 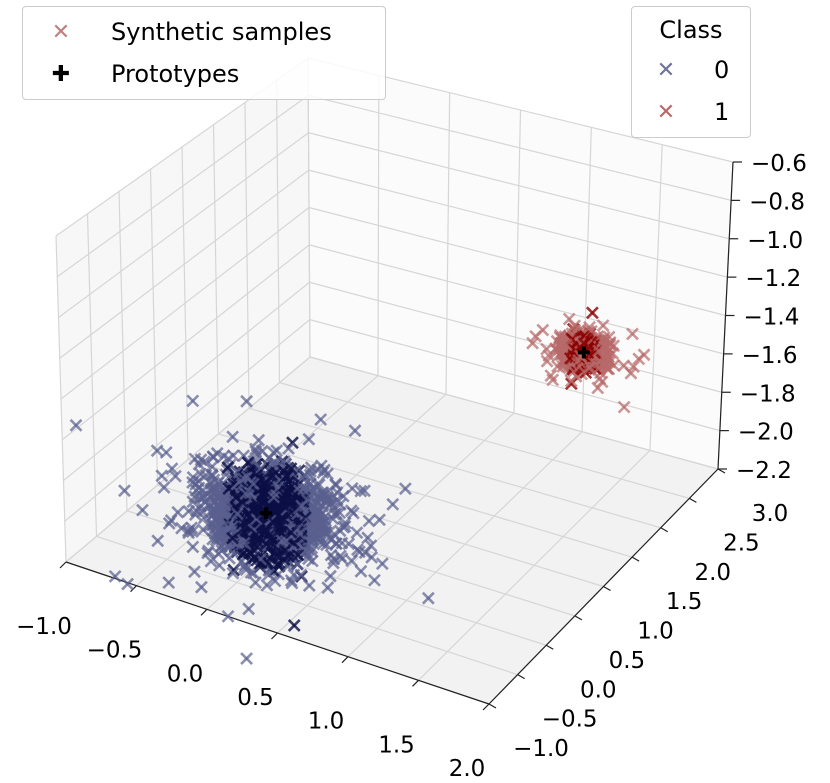 I want to click on legend-entry-class-0: ✕ 0, so click(x=691, y=70).